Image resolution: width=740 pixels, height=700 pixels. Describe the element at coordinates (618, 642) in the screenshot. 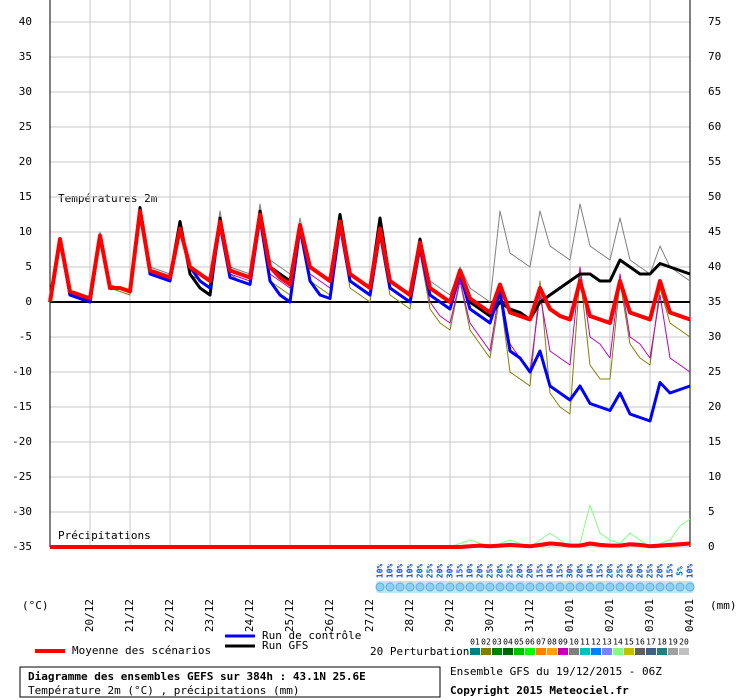

I see `perturbation-label: 14` at that location.